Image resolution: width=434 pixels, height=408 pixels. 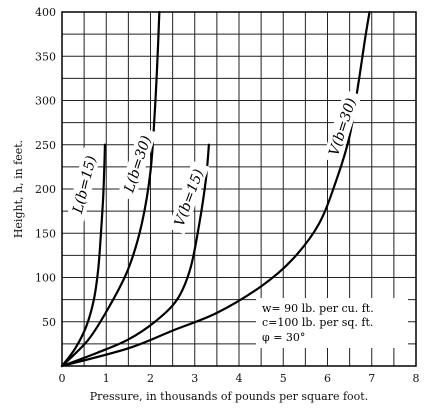 I want to click on curve-l-b15, so click(x=83, y=255).